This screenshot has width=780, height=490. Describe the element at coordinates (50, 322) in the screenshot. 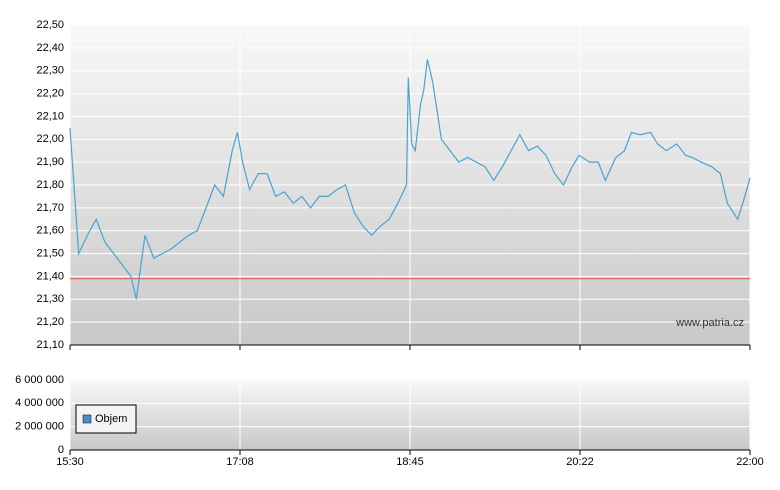

I see `y-tick-label: 21,20` at that location.